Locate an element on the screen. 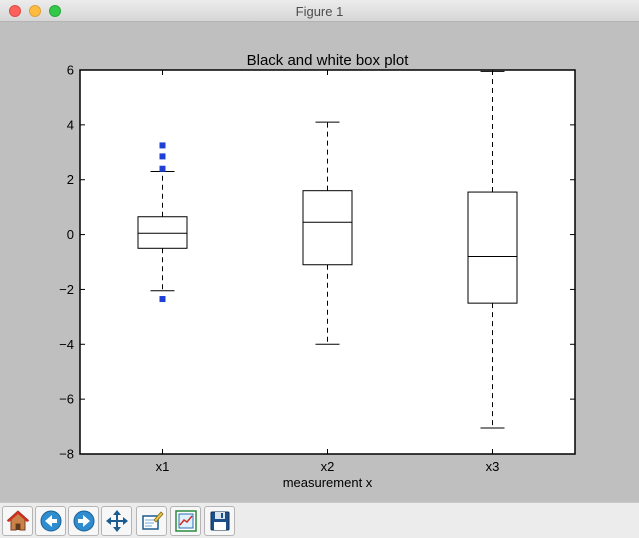 This screenshot has height=538, width=639. configure-subplots-button is located at coordinates (185, 521).